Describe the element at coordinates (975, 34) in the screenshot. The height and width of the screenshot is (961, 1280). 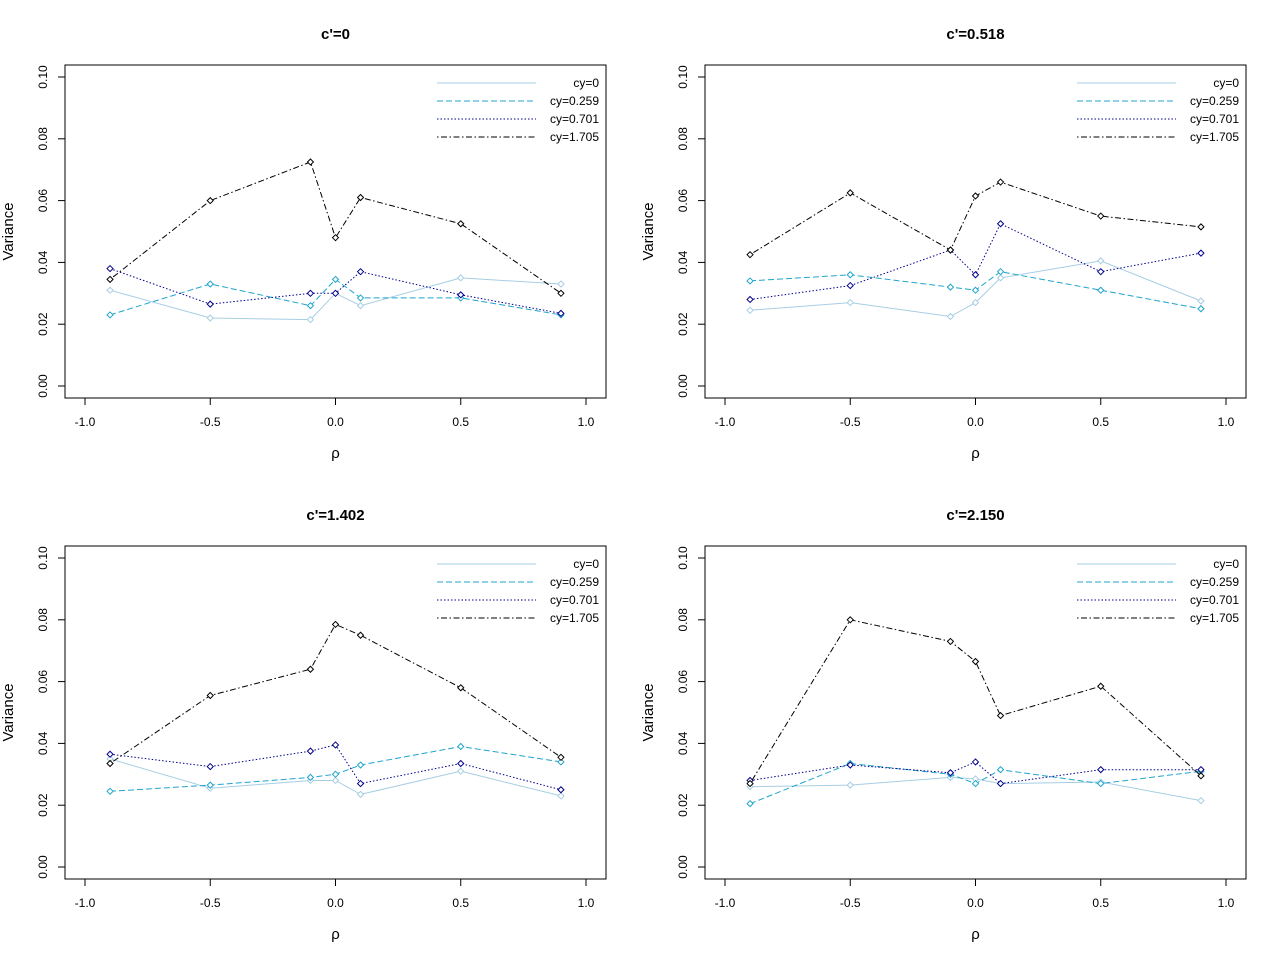
I see `panel-title: c'=0.518` at that location.